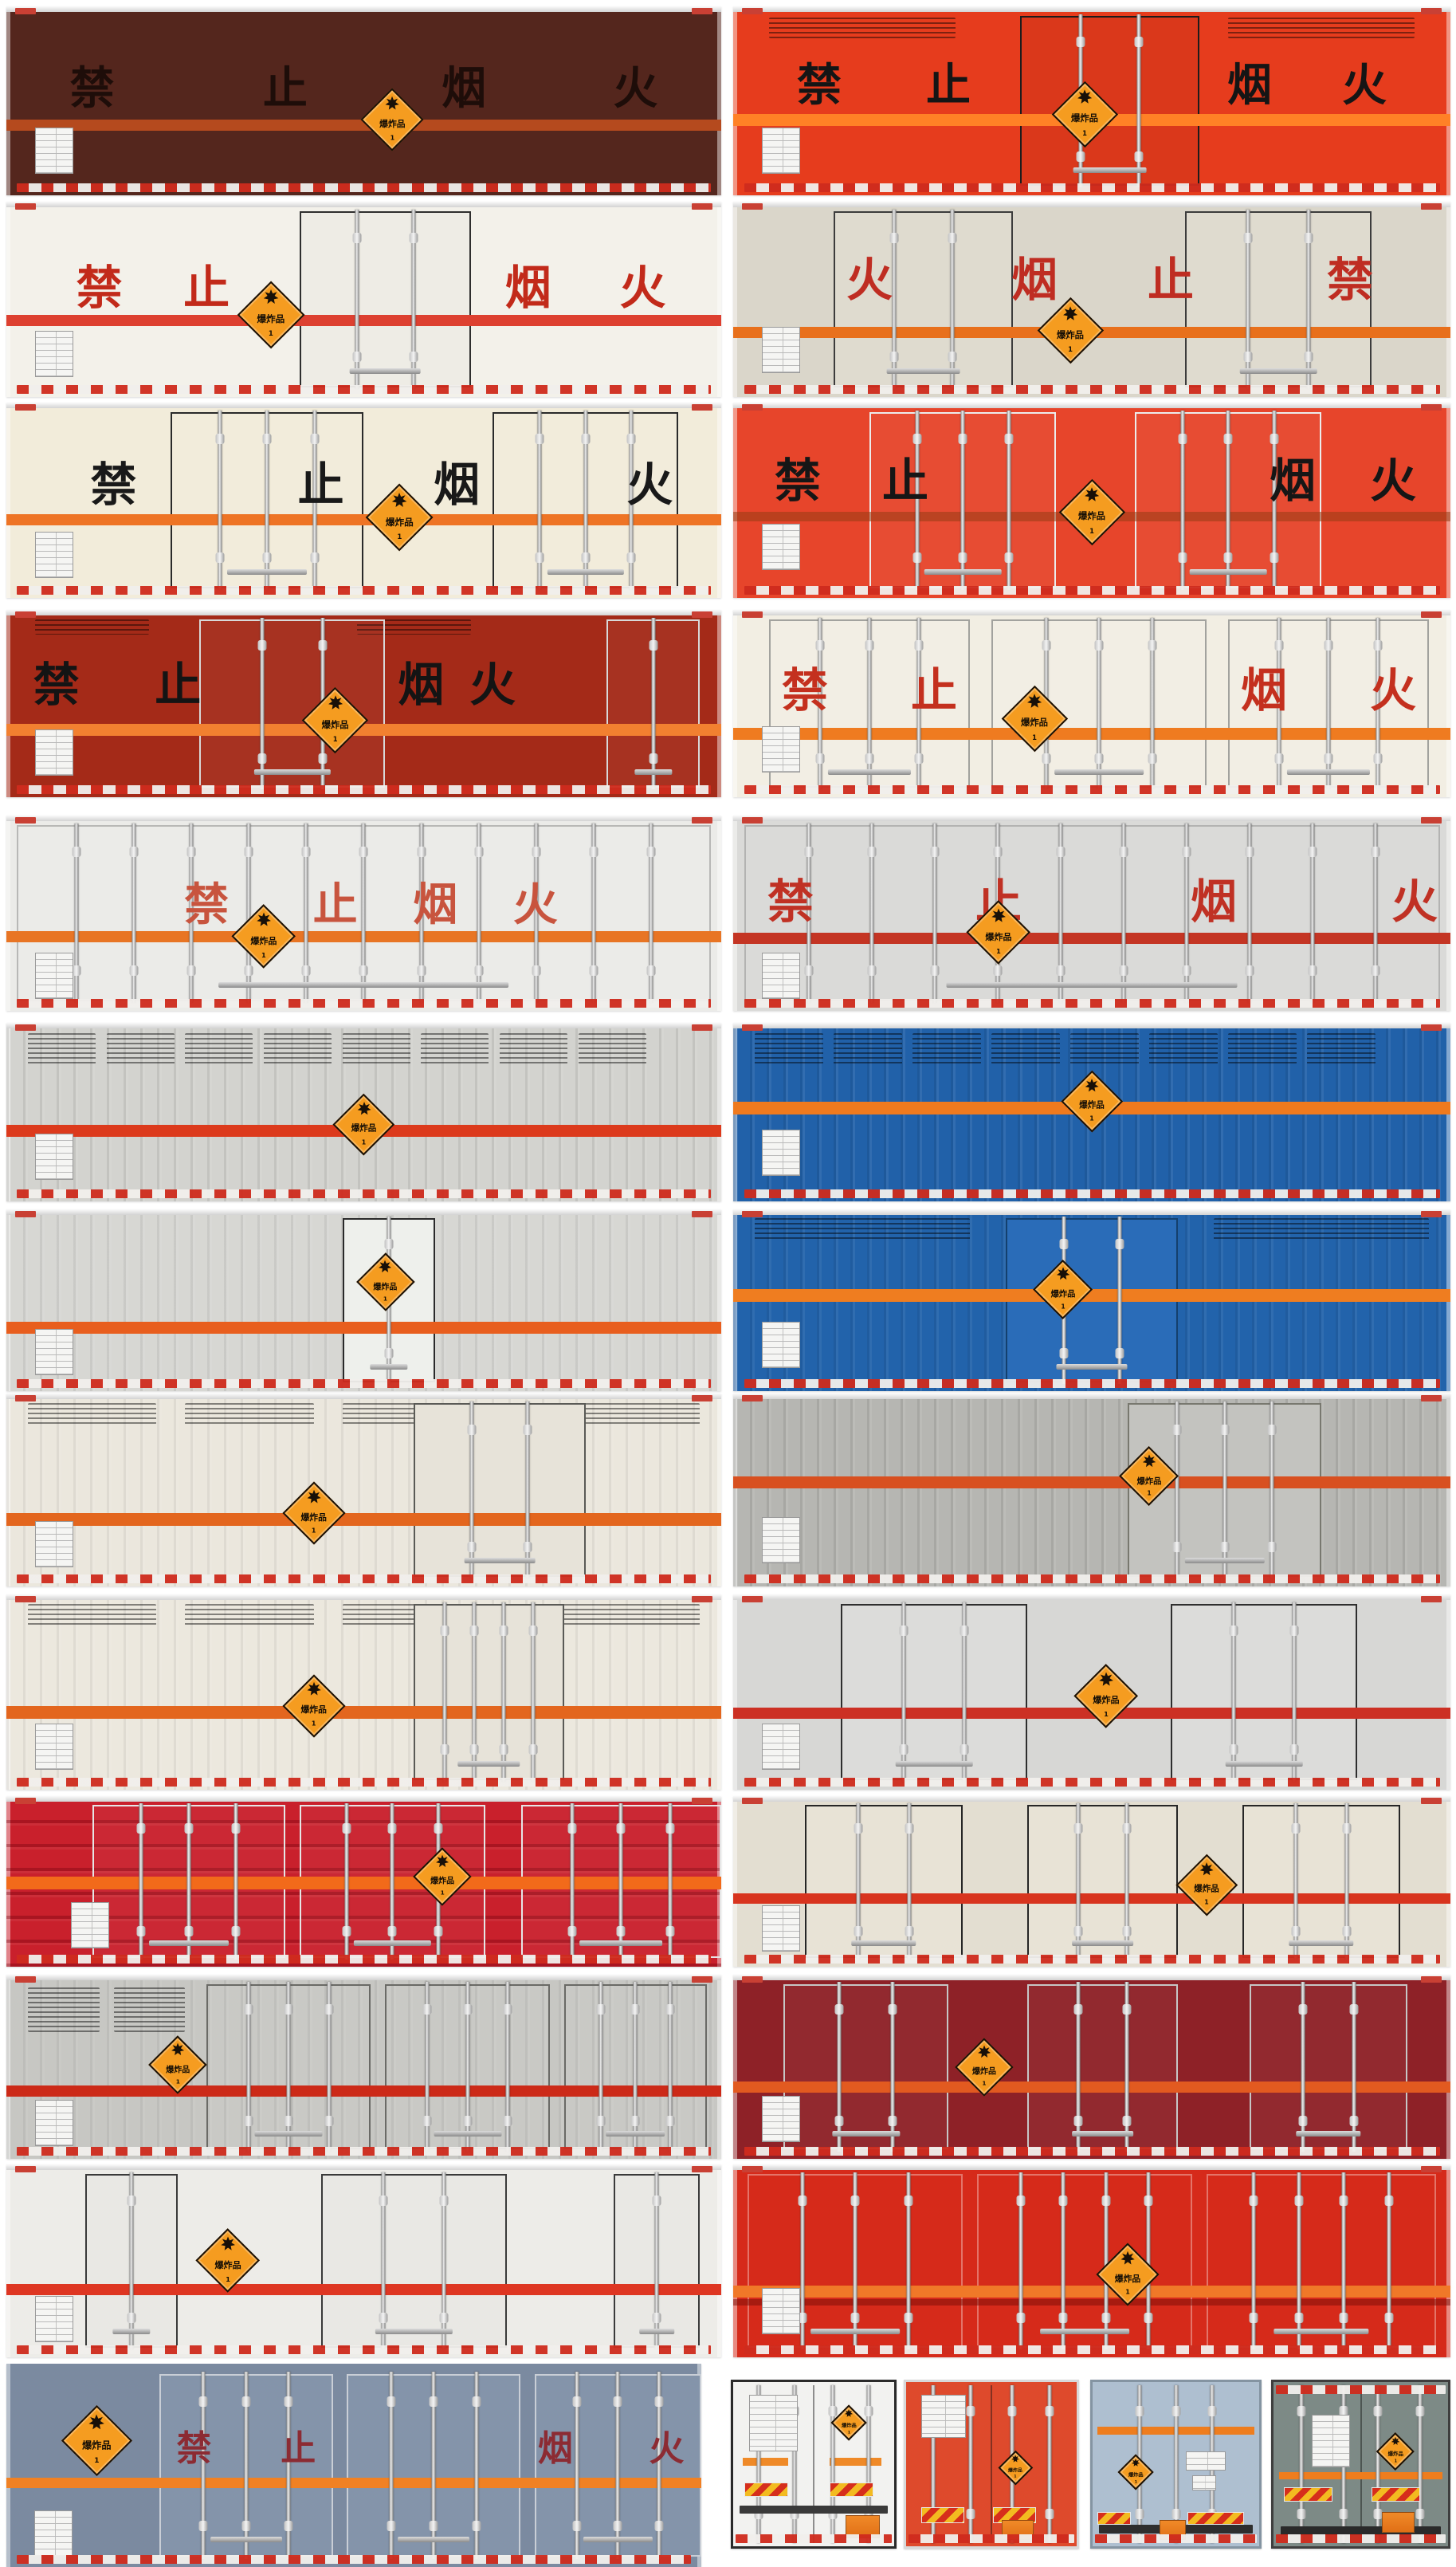 This screenshot has height=2567, width=1456. What do you see at coordinates (1092, 494) in the screenshot?
I see `explosion-icon` at bounding box center [1092, 494].